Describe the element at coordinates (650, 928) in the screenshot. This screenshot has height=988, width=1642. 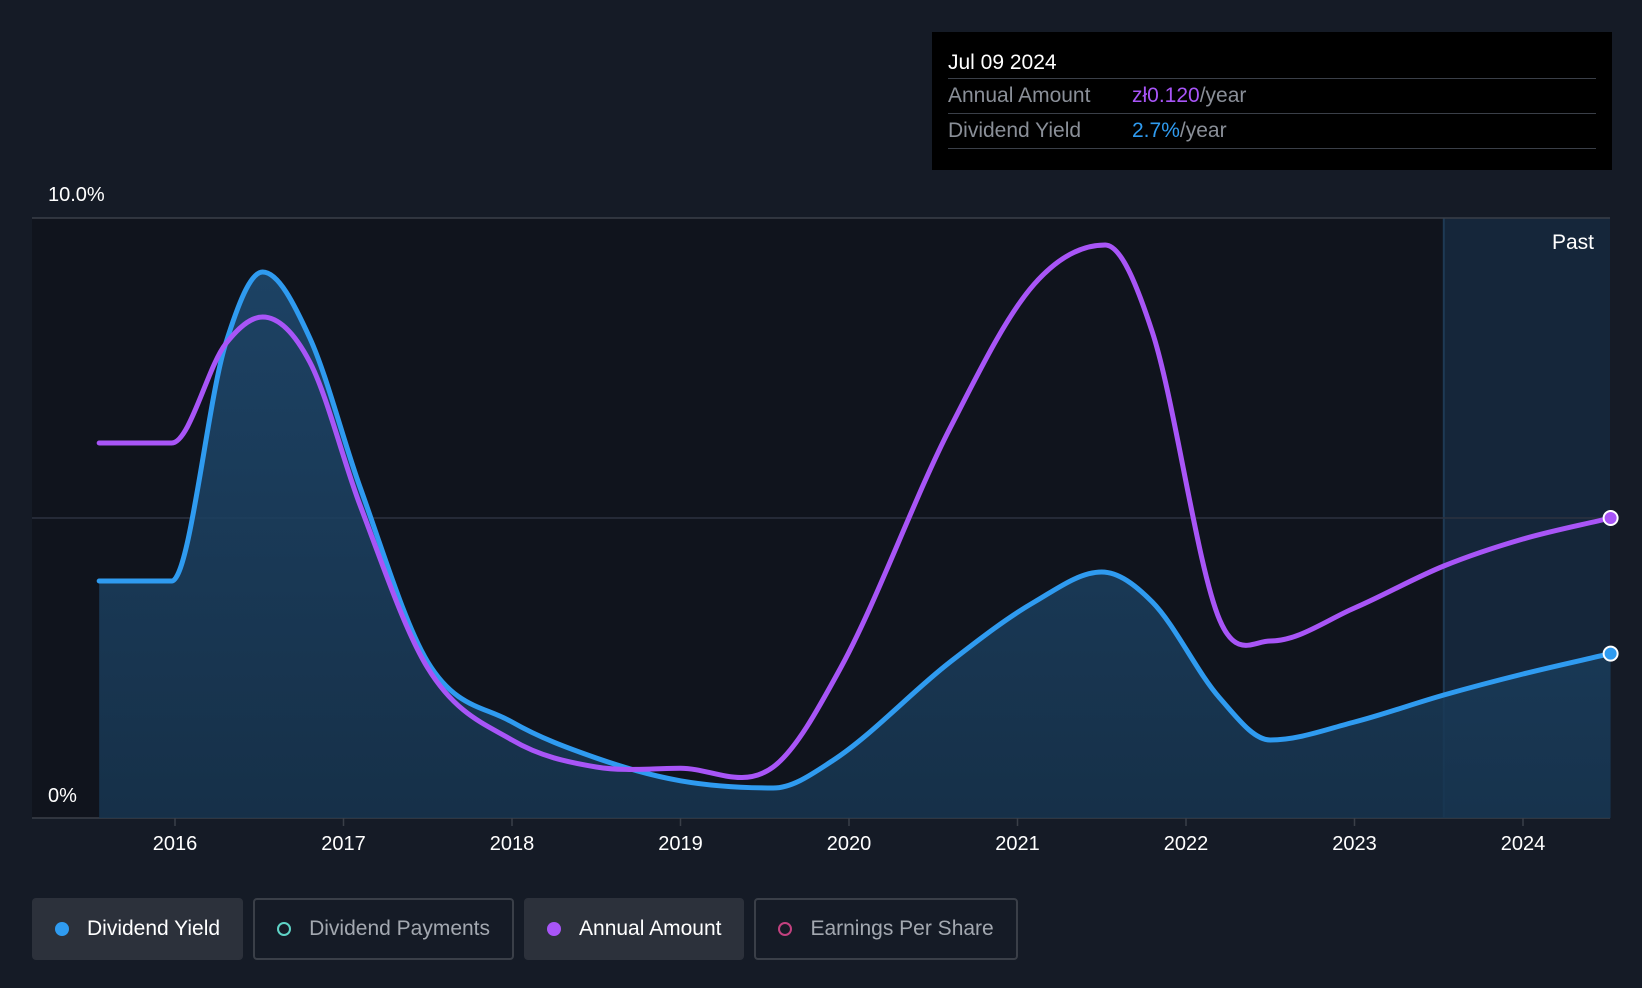
I see `legend-label: Annual Amount` at that location.